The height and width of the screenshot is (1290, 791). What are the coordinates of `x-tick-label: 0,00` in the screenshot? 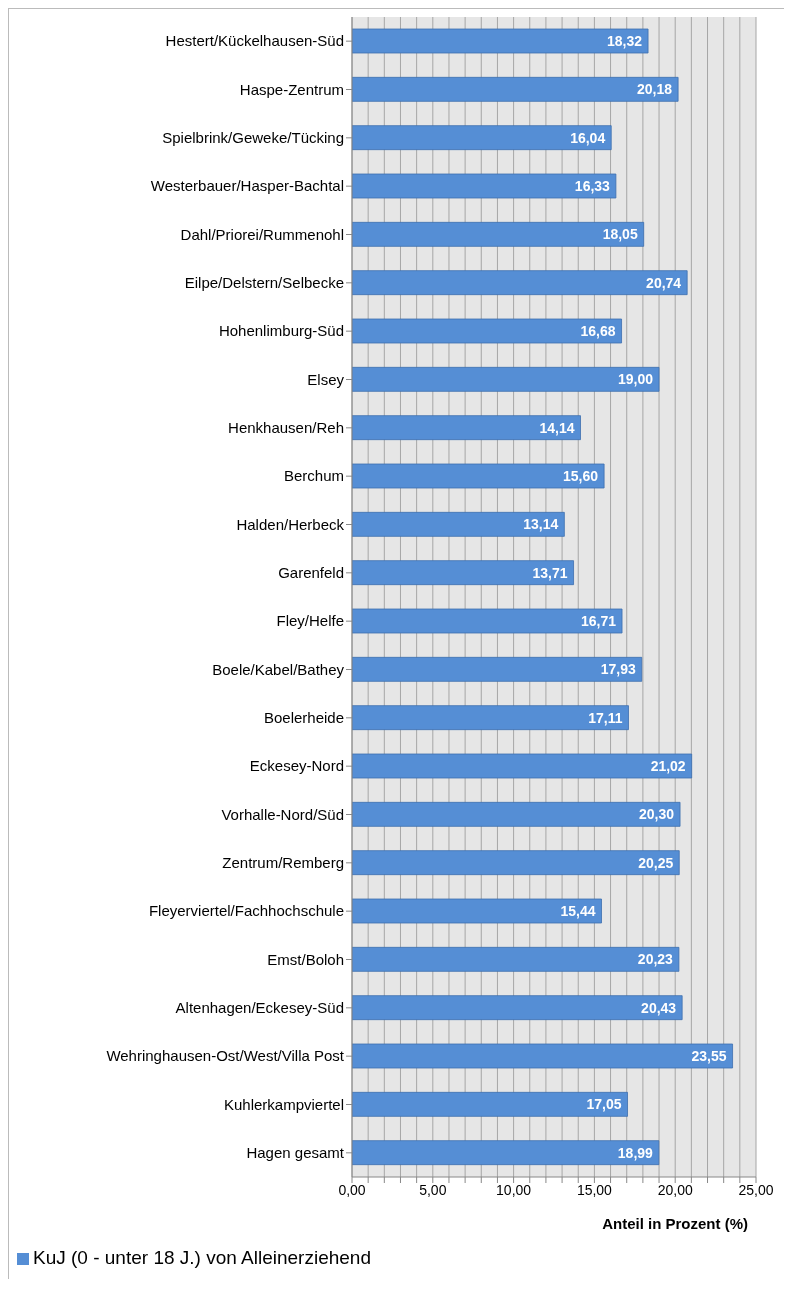 It's located at (352, 1189).